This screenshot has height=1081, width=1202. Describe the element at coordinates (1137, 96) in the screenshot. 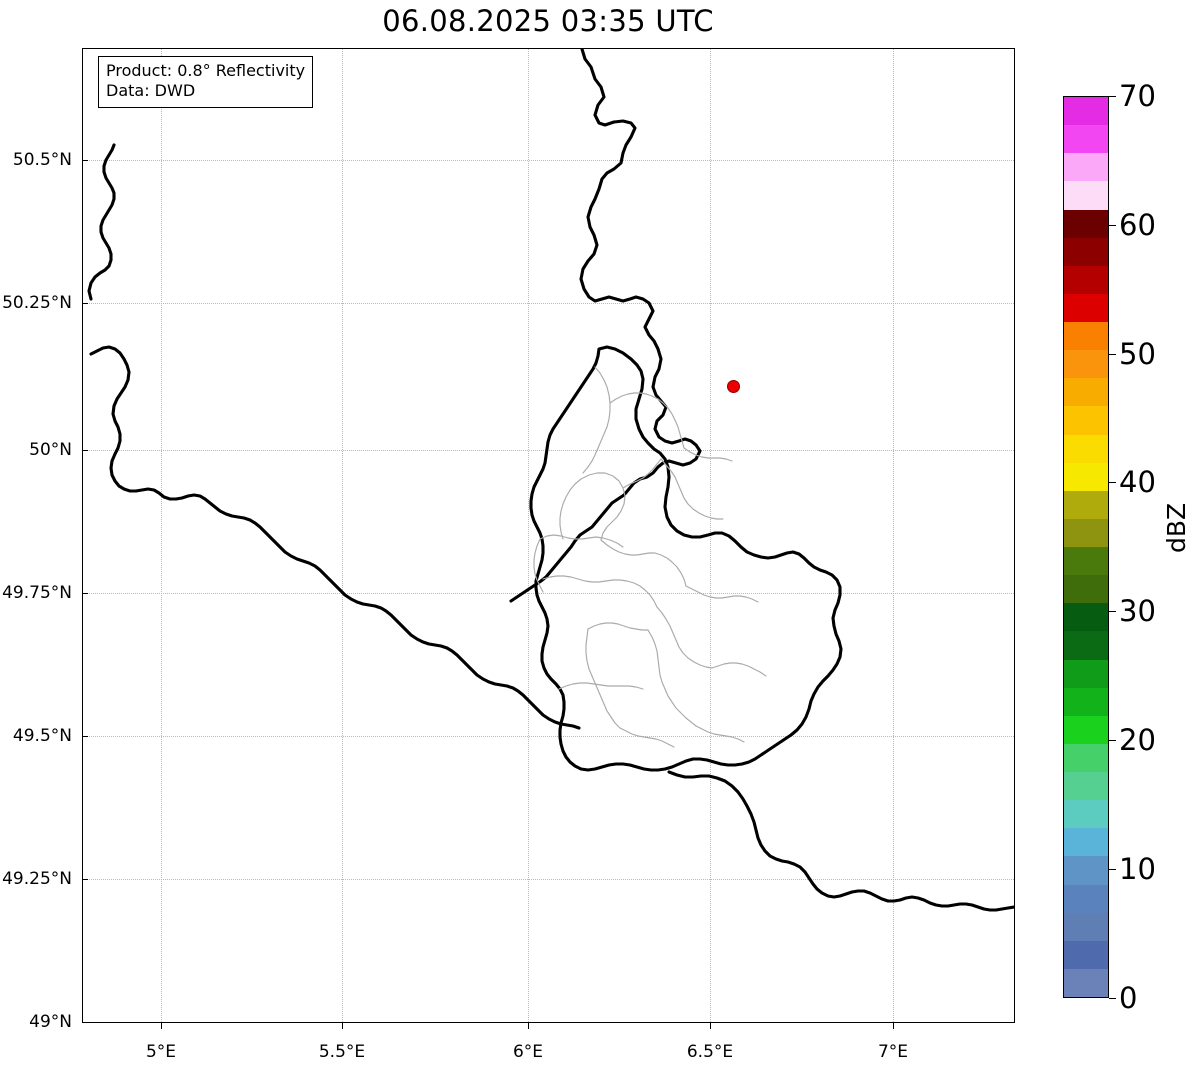

I see `colorbar-tick-label-70: 70` at that location.